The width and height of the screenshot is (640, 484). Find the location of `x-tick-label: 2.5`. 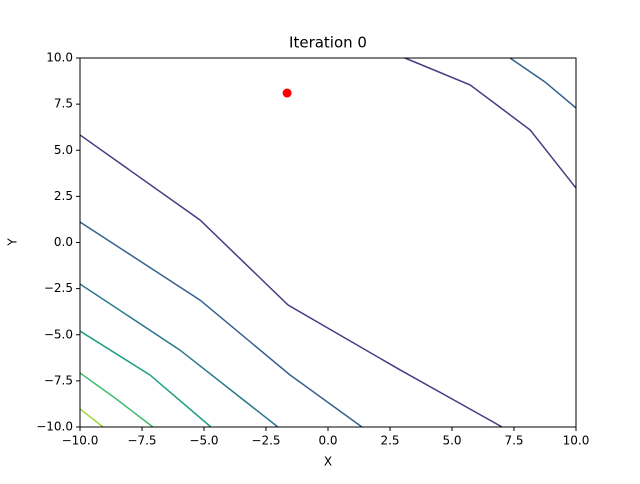

x-tick-label: 2.5 is located at coordinates (389, 441).